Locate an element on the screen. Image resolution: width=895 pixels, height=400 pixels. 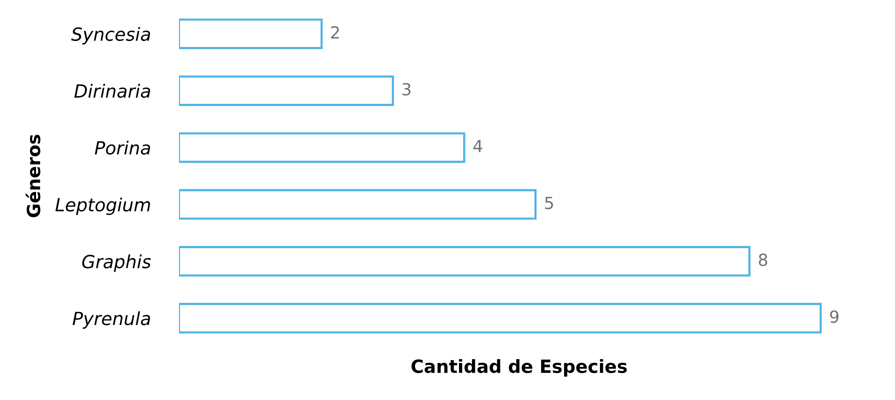
data-label: 4 is located at coordinates (477, 146).